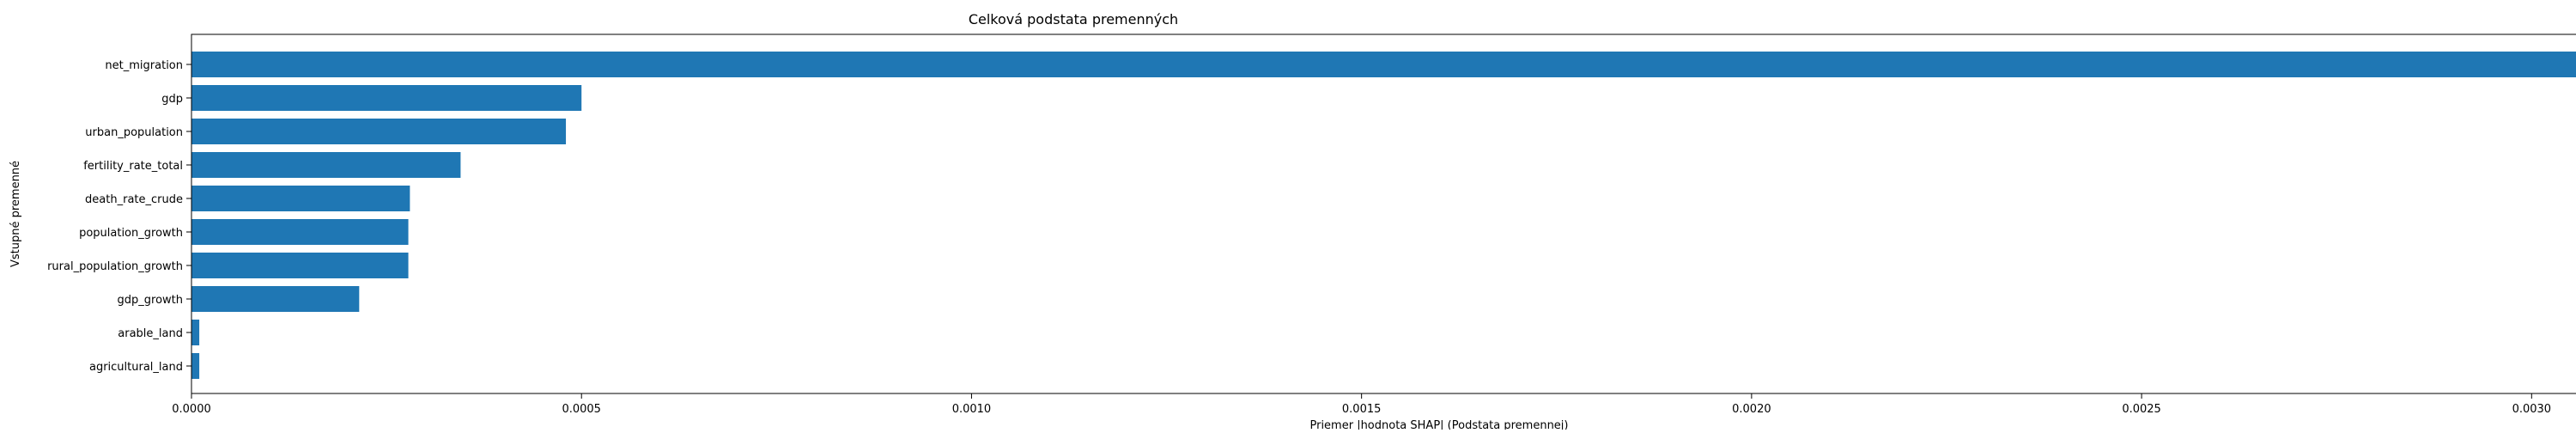 Image resolution: width=2576 pixels, height=433 pixels. What do you see at coordinates (2141, 409) in the screenshot?
I see `x-tick-label: 0.0025` at bounding box center [2141, 409].